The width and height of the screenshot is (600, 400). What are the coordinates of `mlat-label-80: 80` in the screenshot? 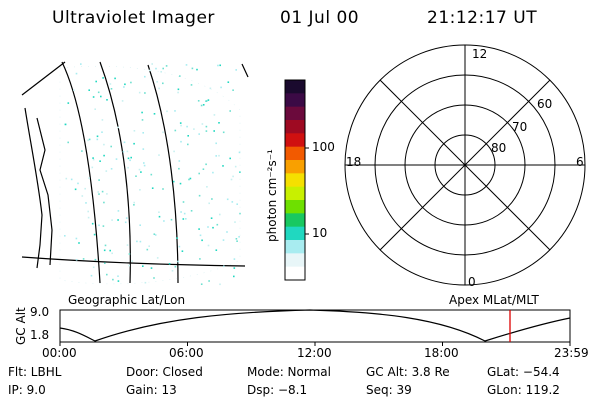 It's located at (499, 148).